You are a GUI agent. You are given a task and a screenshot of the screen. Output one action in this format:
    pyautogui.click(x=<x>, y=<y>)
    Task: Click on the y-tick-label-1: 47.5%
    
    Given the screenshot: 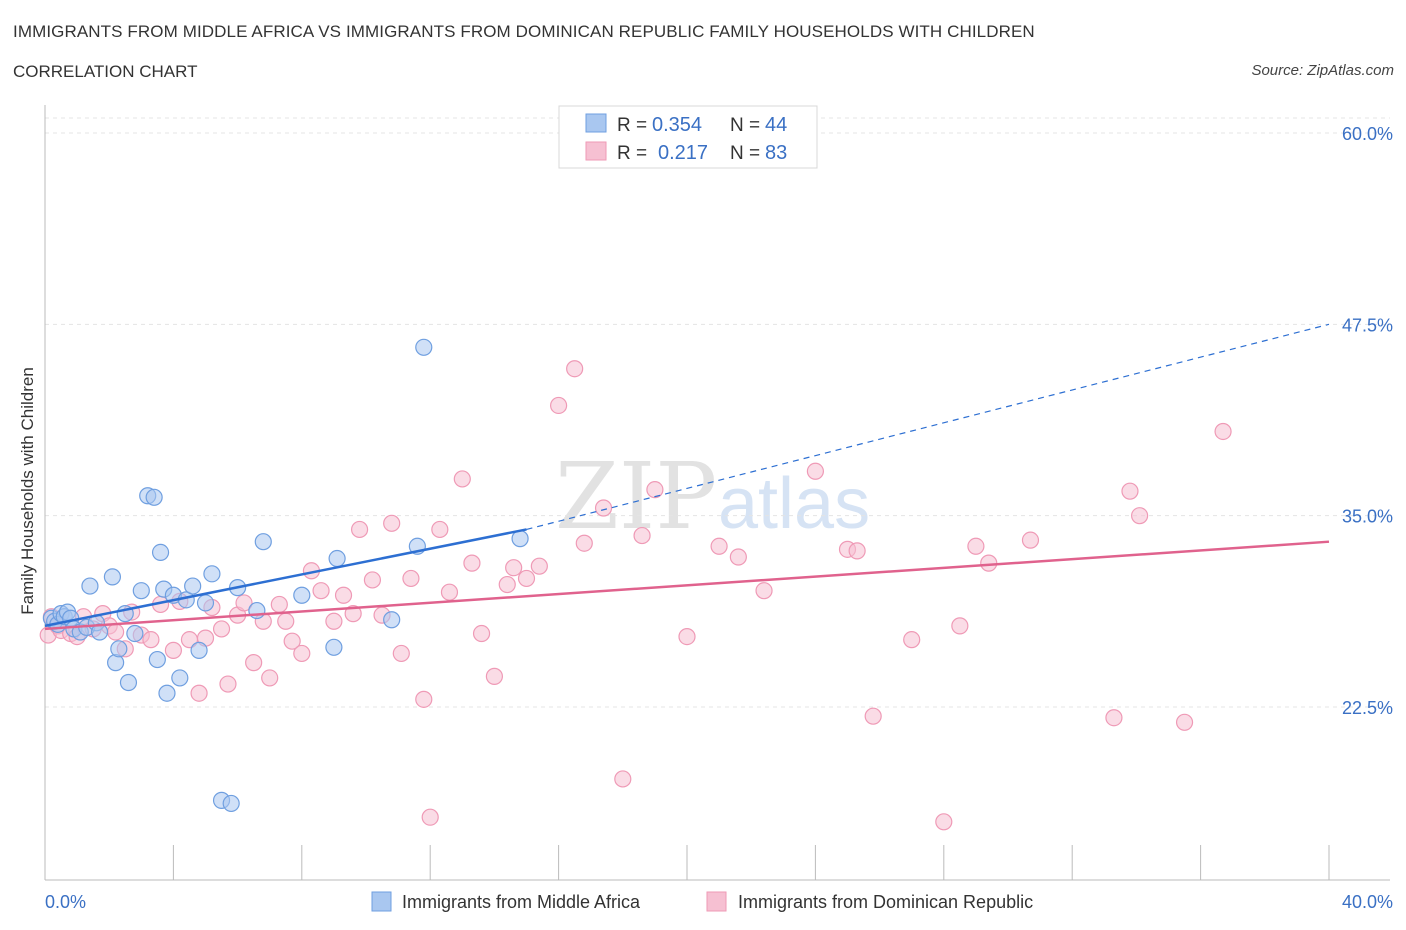 What is the action you would take?
    pyautogui.click(x=1367, y=325)
    